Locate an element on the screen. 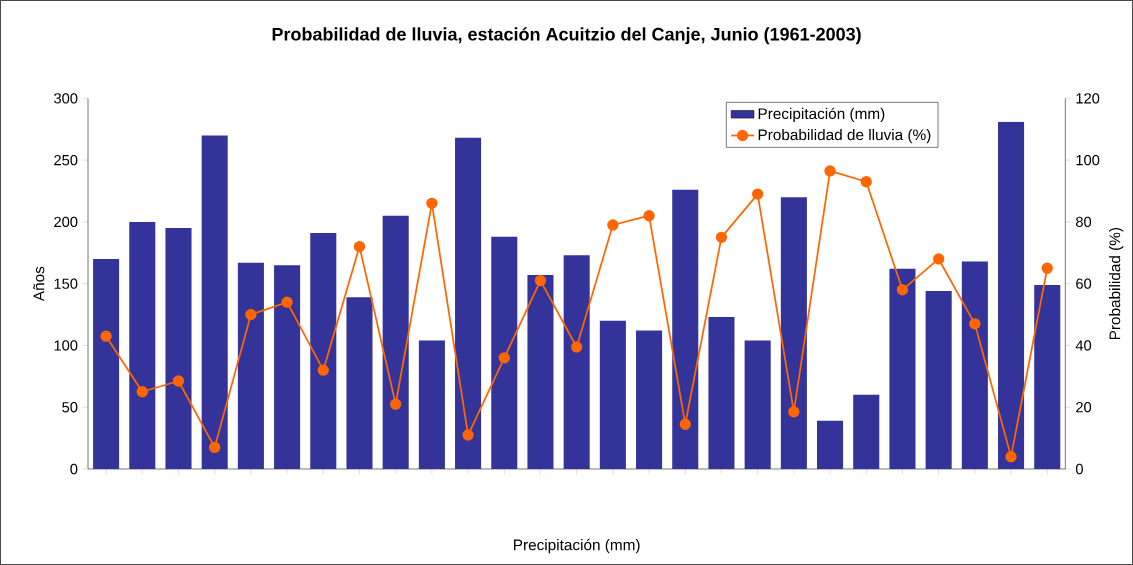  y-axis-title: Años is located at coordinates (39, 284).